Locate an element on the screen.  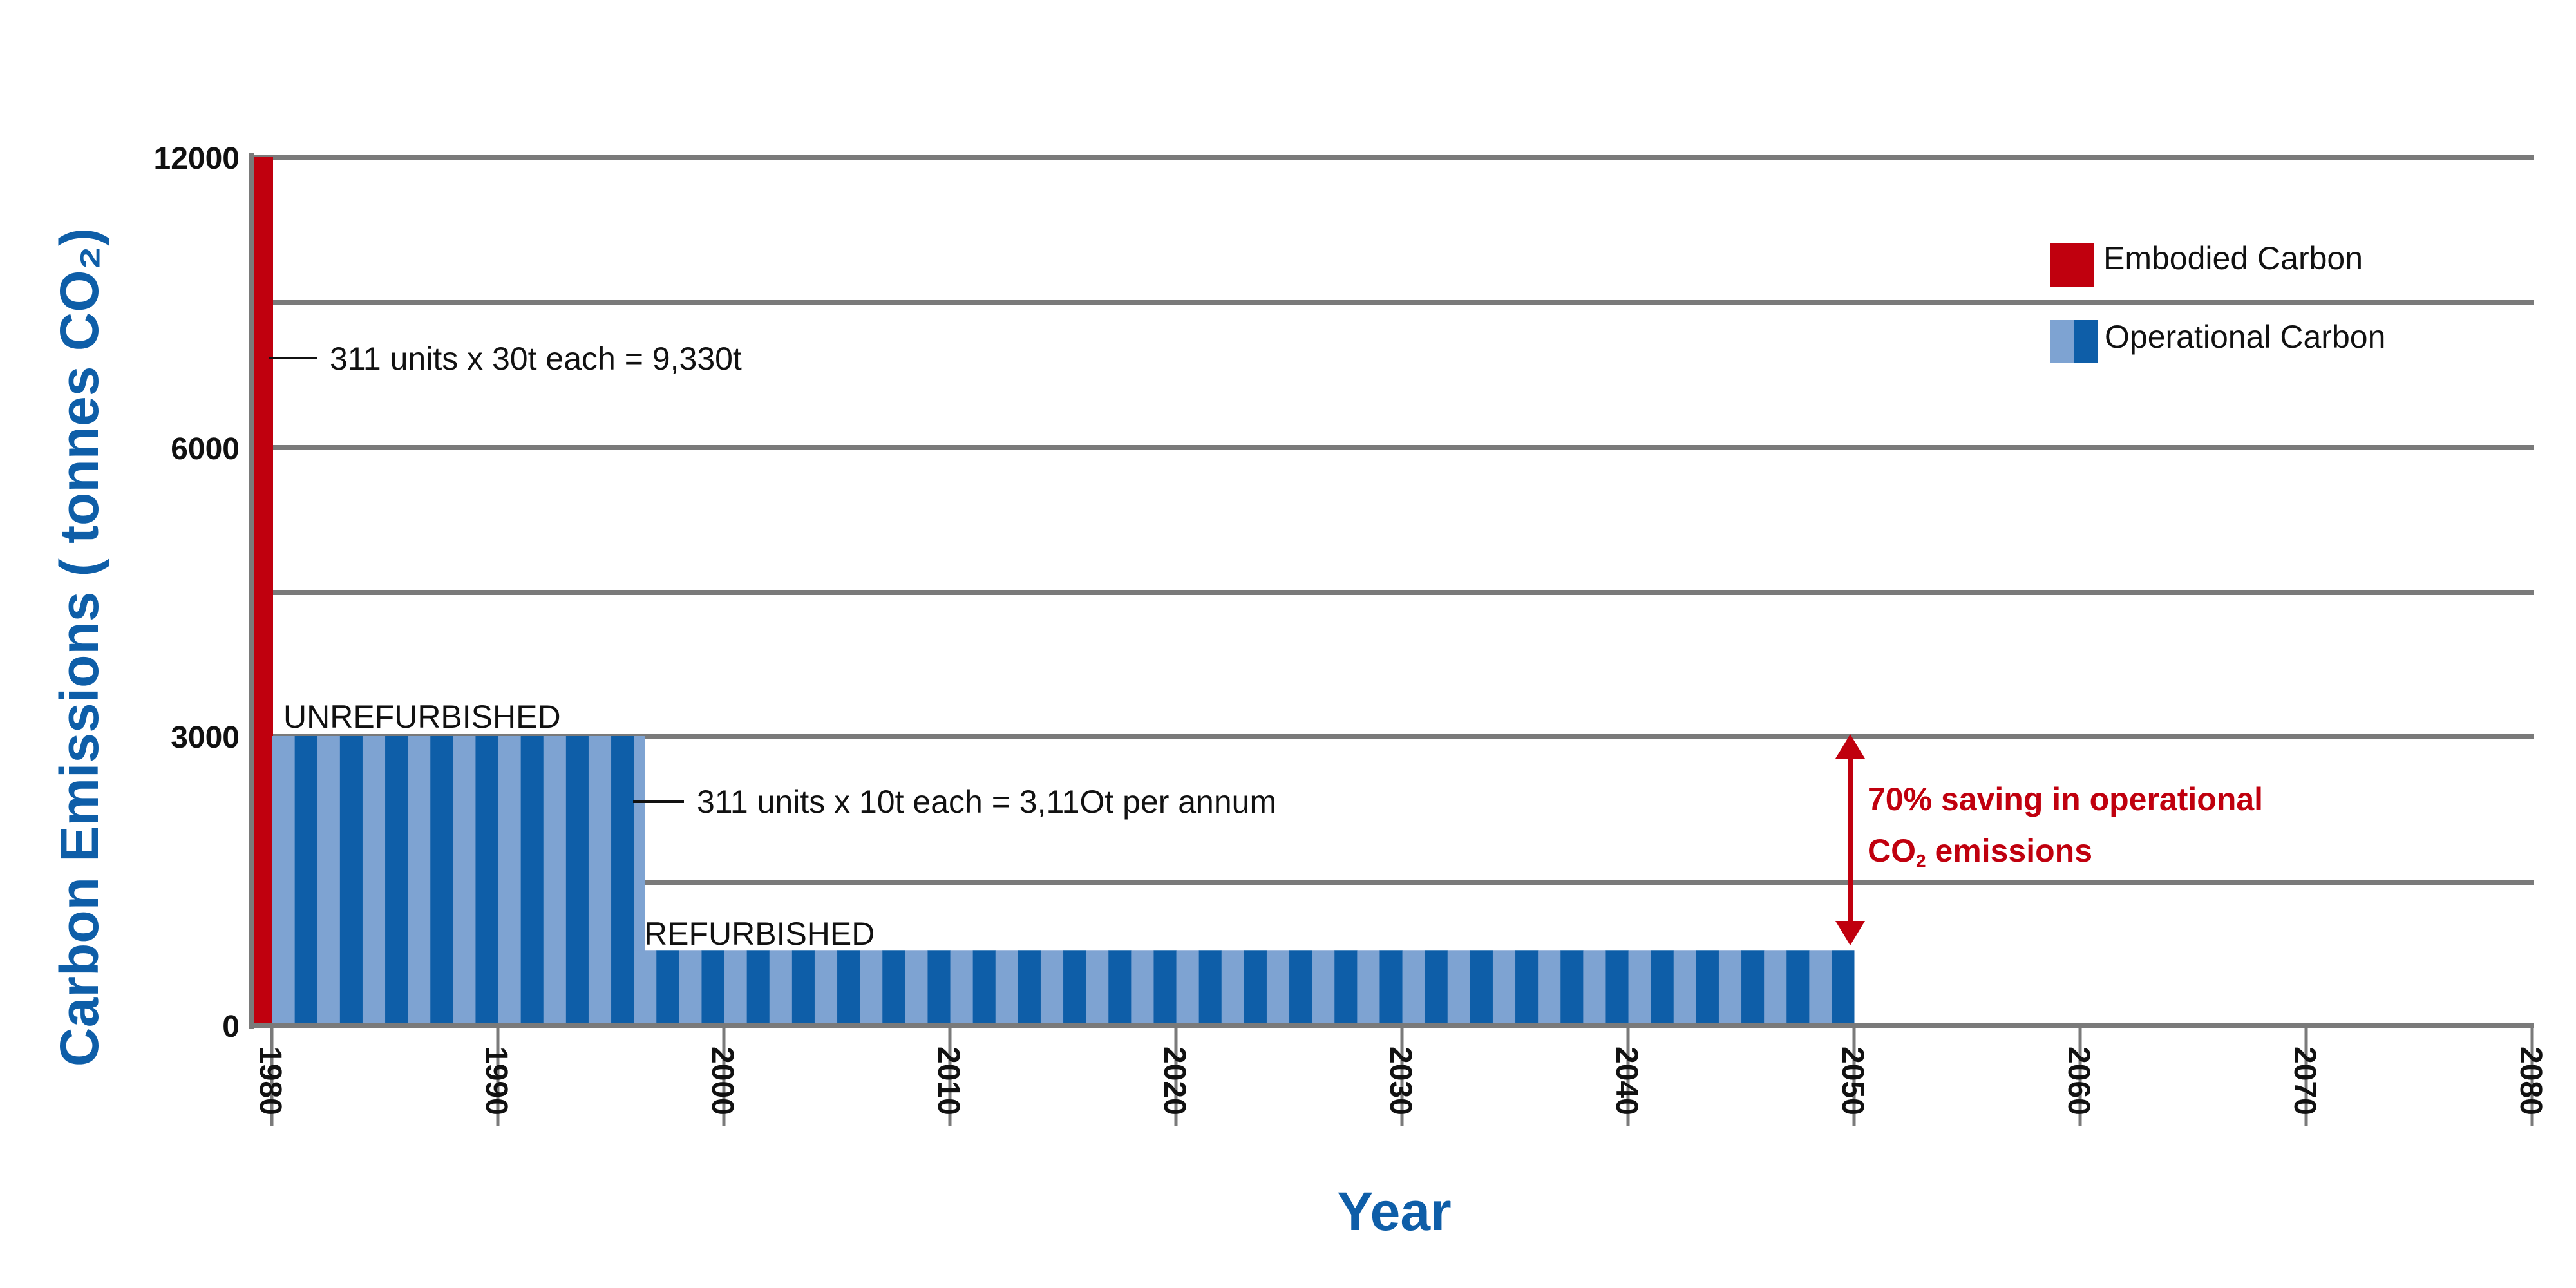
embodied-note: 311 units x 30t each = 9,330t is located at coordinates (536, 359).